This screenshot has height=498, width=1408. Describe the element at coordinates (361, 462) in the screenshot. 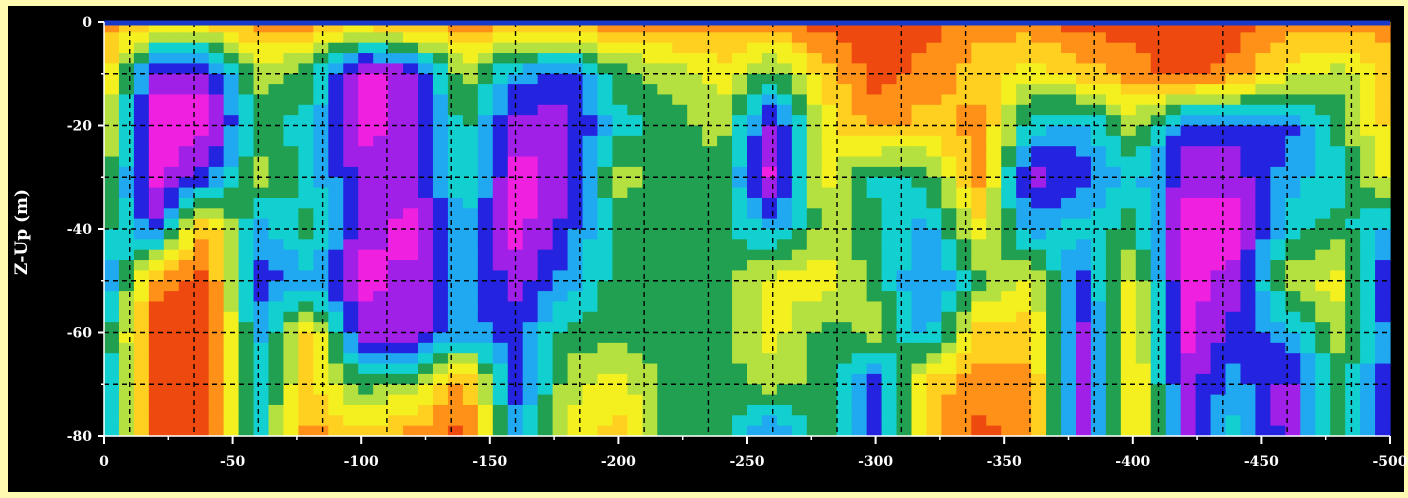

I see `x-tick-label: -100` at that location.